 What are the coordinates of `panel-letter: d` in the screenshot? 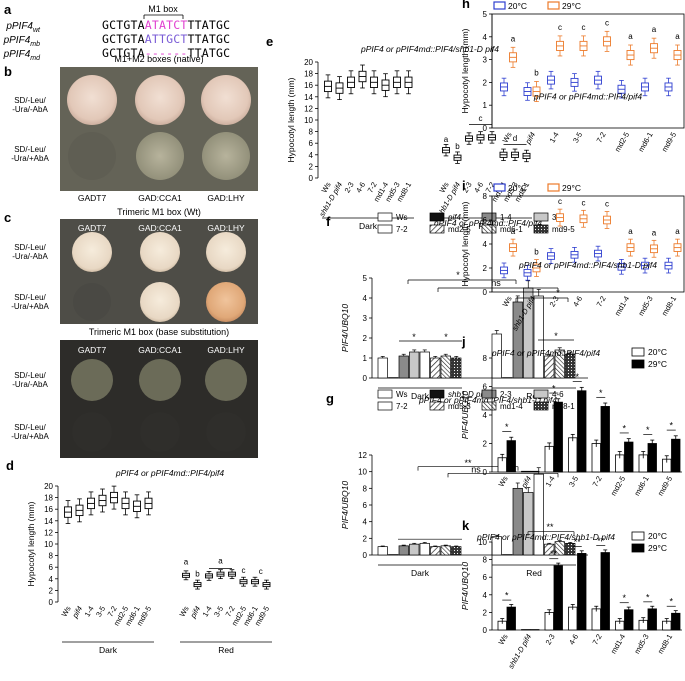 It's located at (10, 465).